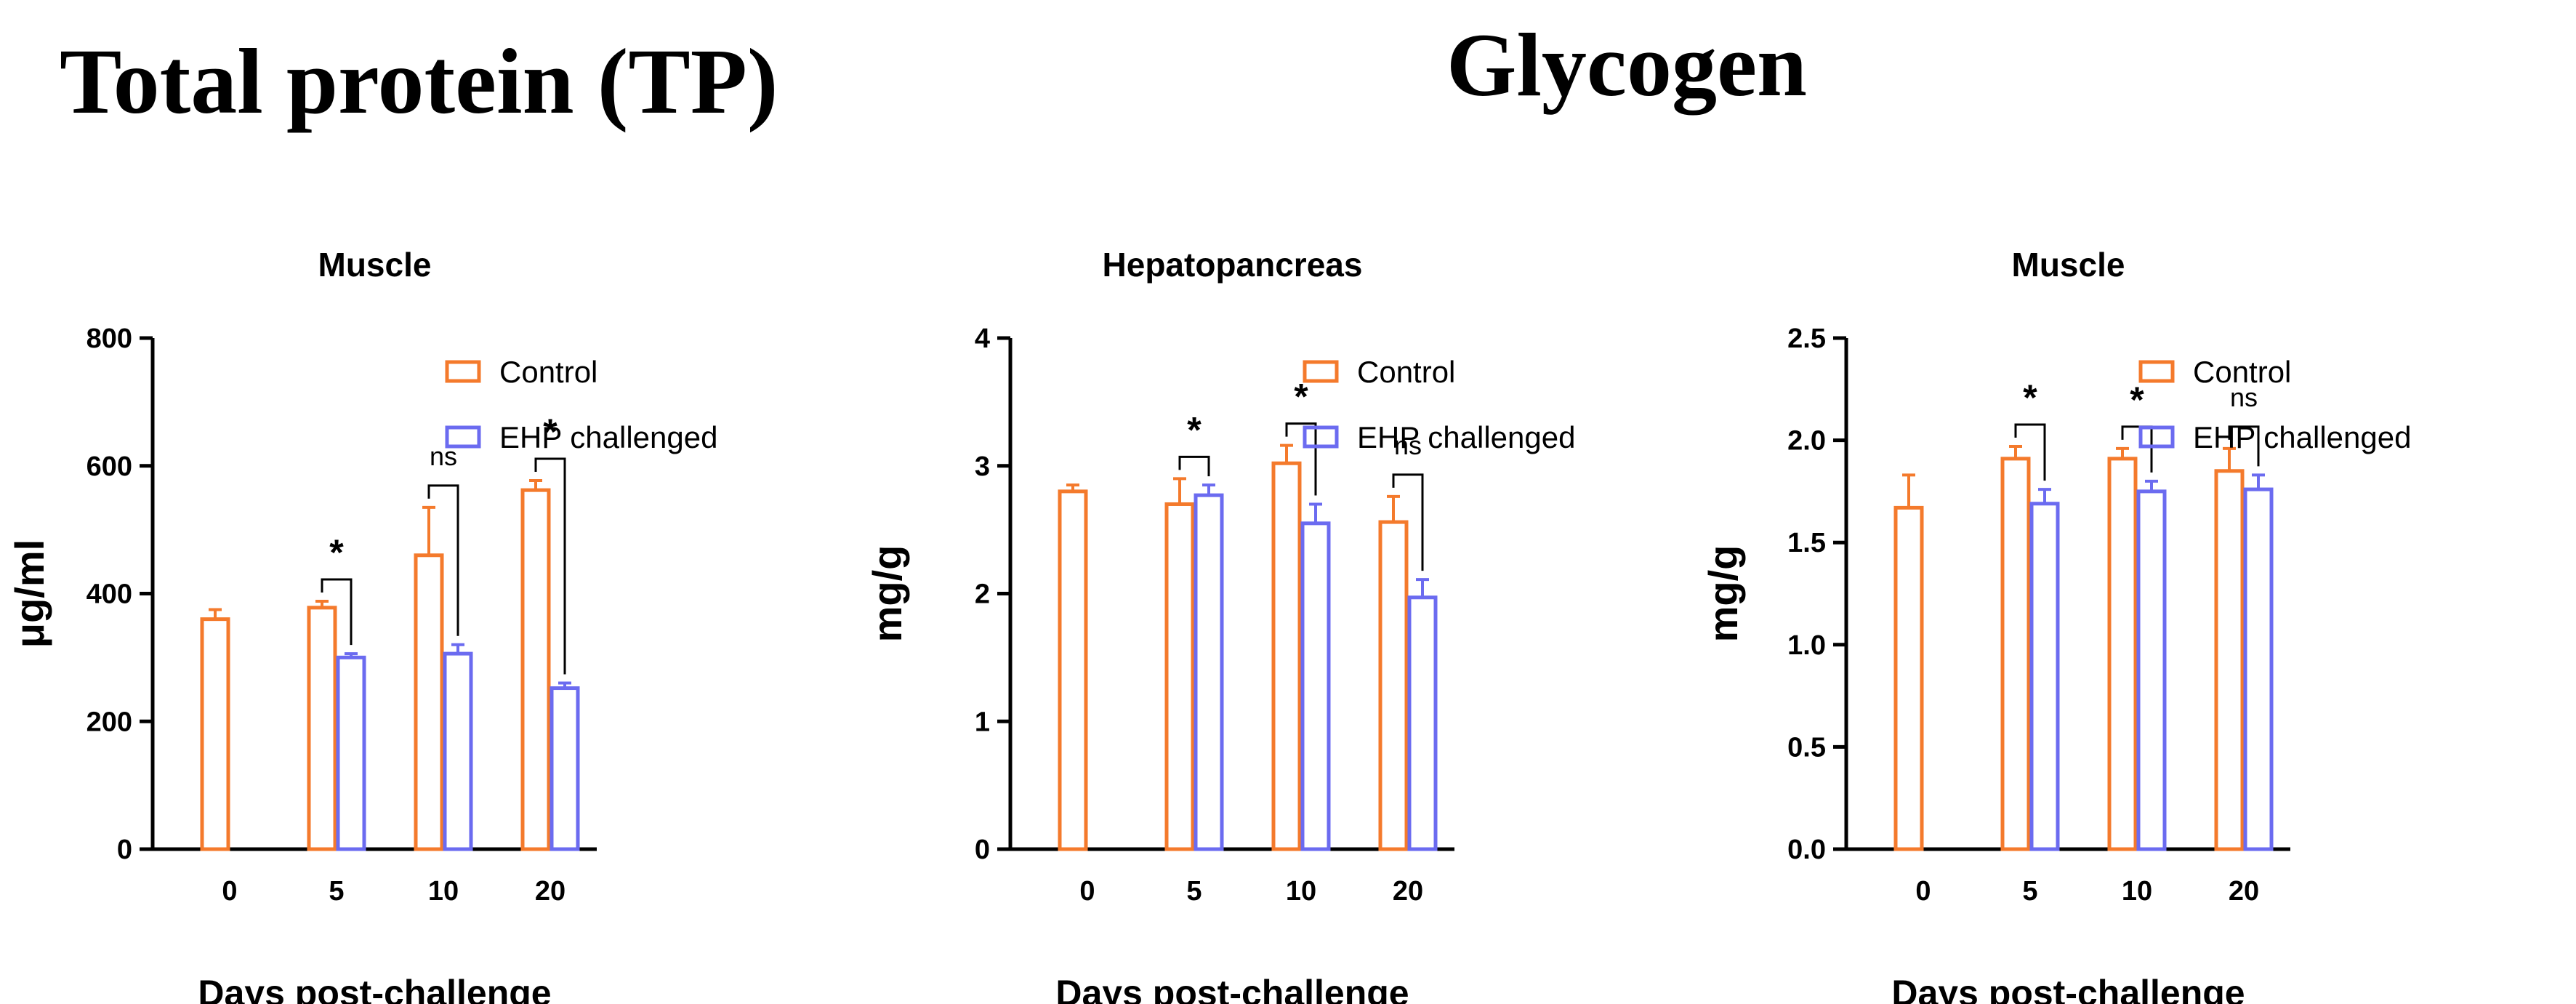 This screenshot has width=2576, height=1004. Describe the element at coordinates (1321, 437) in the screenshot. I see `gly-hepatopancreas-legend-swatch-ehp` at that location.